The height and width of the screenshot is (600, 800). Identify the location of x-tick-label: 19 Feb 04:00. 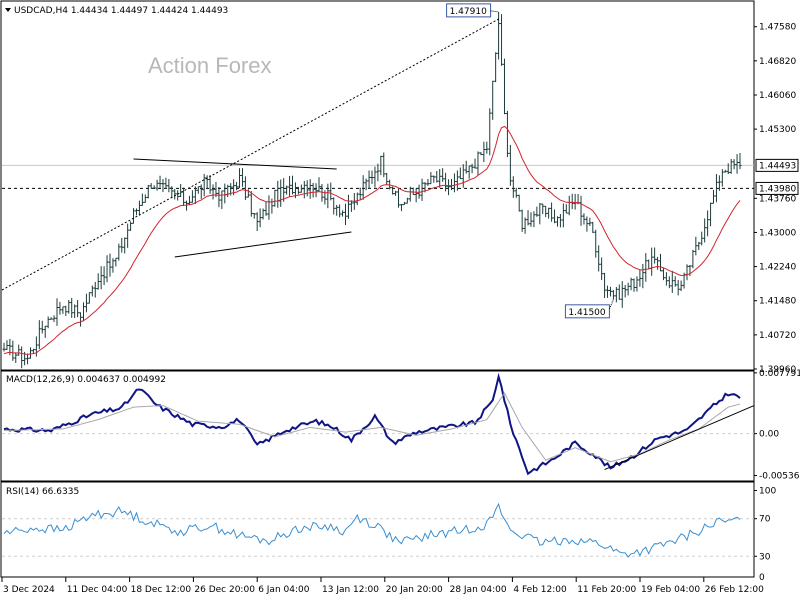
(670, 590).